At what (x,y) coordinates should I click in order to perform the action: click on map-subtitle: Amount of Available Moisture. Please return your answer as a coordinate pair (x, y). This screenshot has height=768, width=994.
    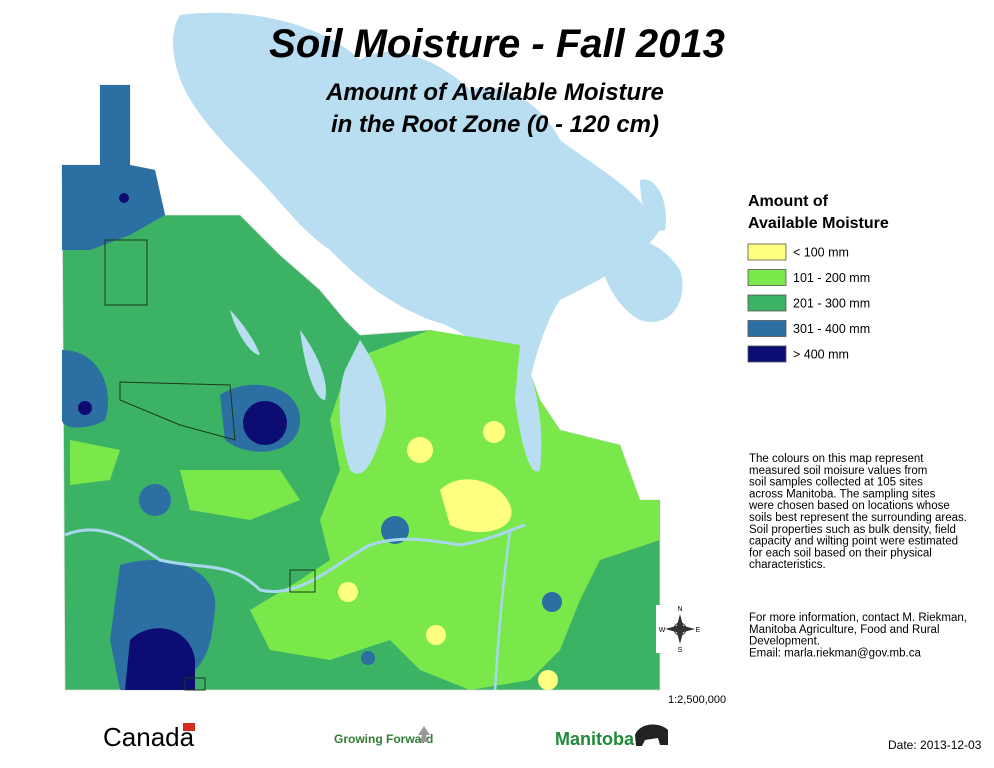
    Looking at the image, I should click on (494, 92).